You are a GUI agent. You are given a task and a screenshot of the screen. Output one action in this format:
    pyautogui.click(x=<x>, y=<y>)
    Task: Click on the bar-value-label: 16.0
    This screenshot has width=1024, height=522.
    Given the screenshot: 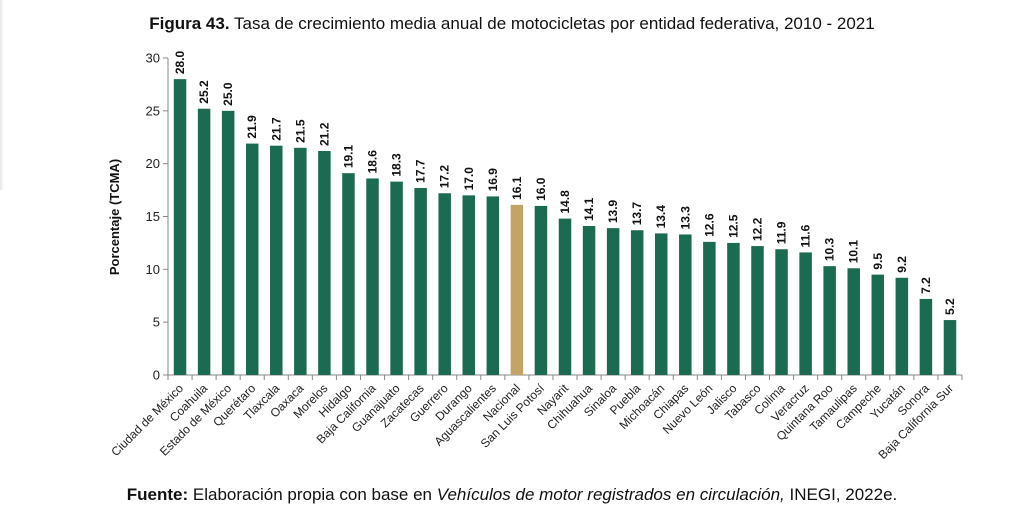 What is the action you would take?
    pyautogui.click(x=541, y=189)
    